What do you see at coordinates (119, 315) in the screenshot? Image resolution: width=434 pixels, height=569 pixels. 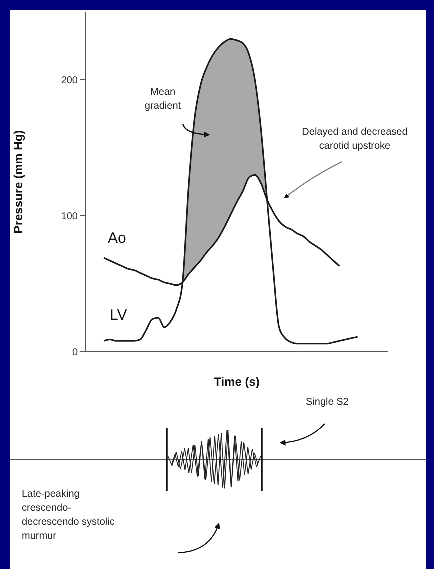 I see `series-label: LV` at bounding box center [119, 315].